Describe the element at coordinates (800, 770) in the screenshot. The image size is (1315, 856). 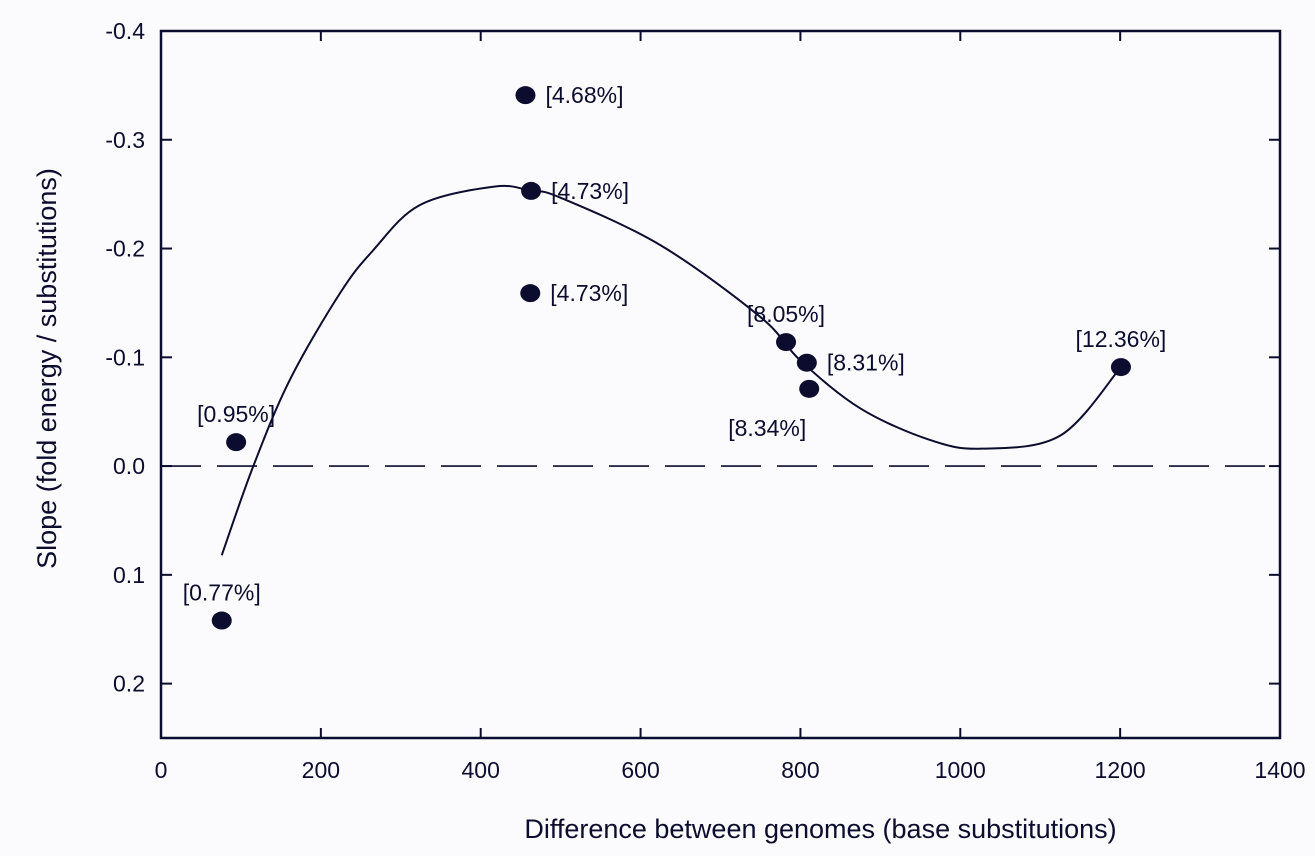
I see `x-tick-label: 800` at that location.